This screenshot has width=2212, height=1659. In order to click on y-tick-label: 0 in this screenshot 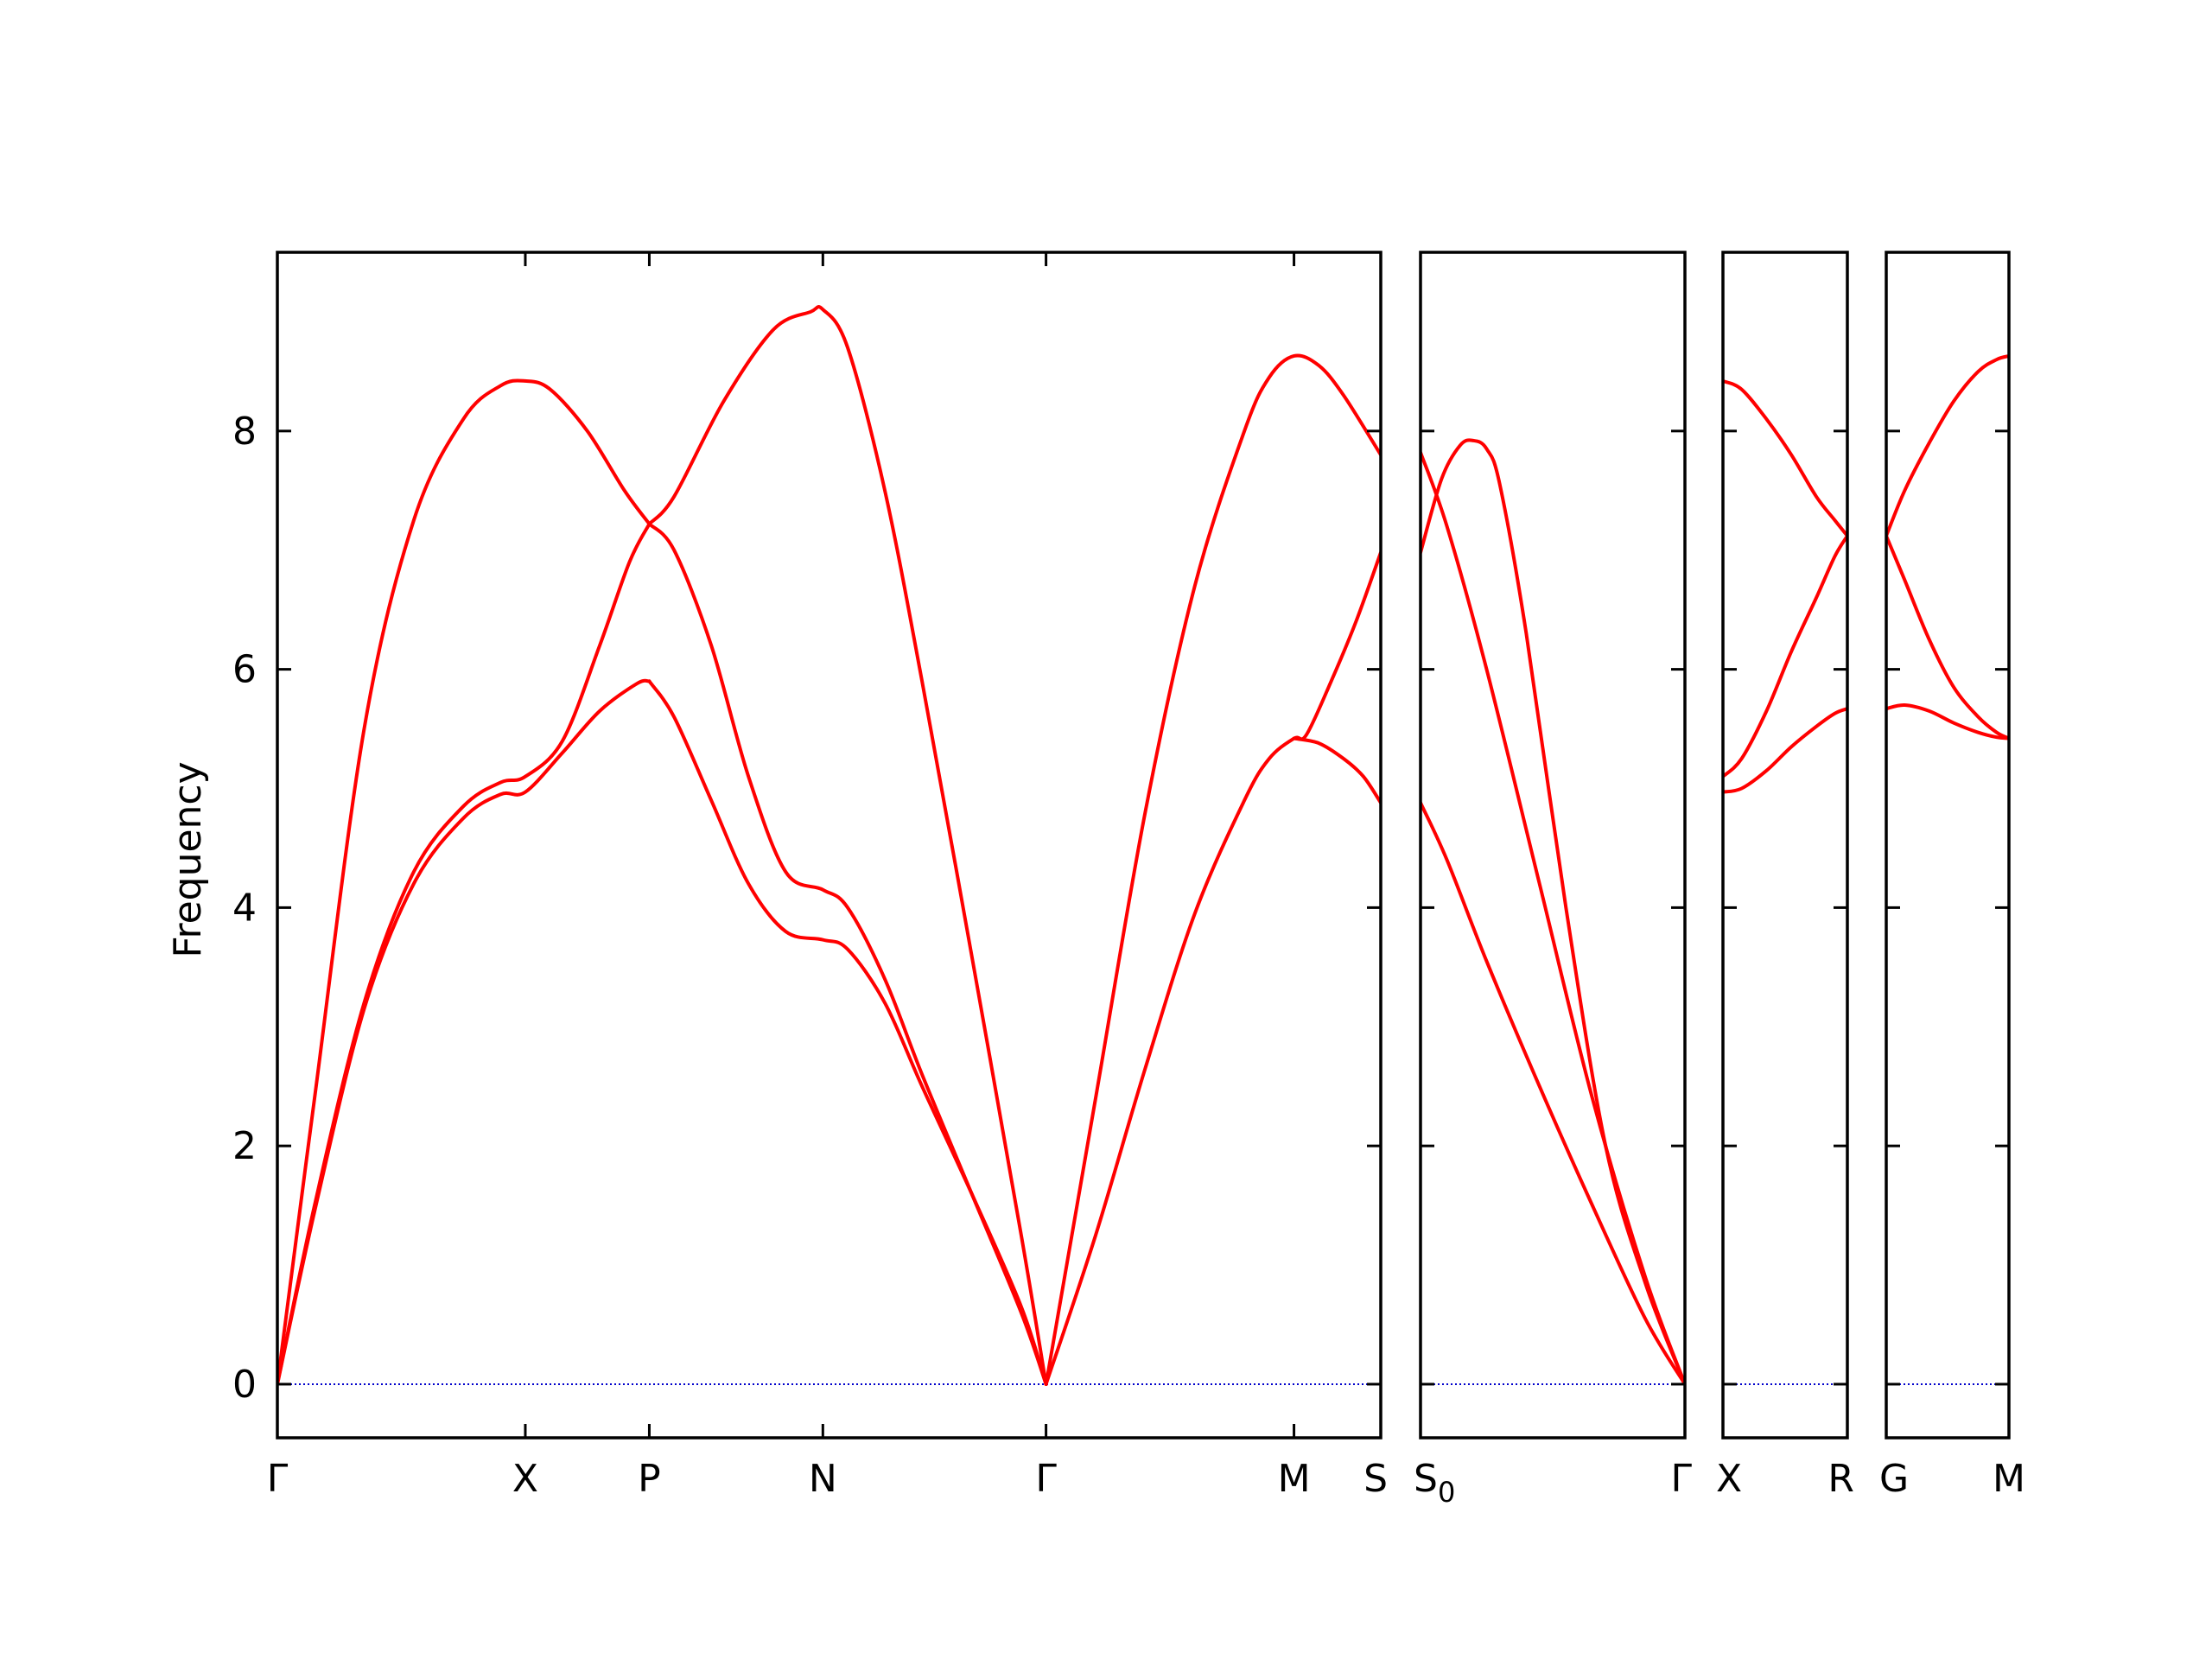, I will do `click(244, 1385)`.